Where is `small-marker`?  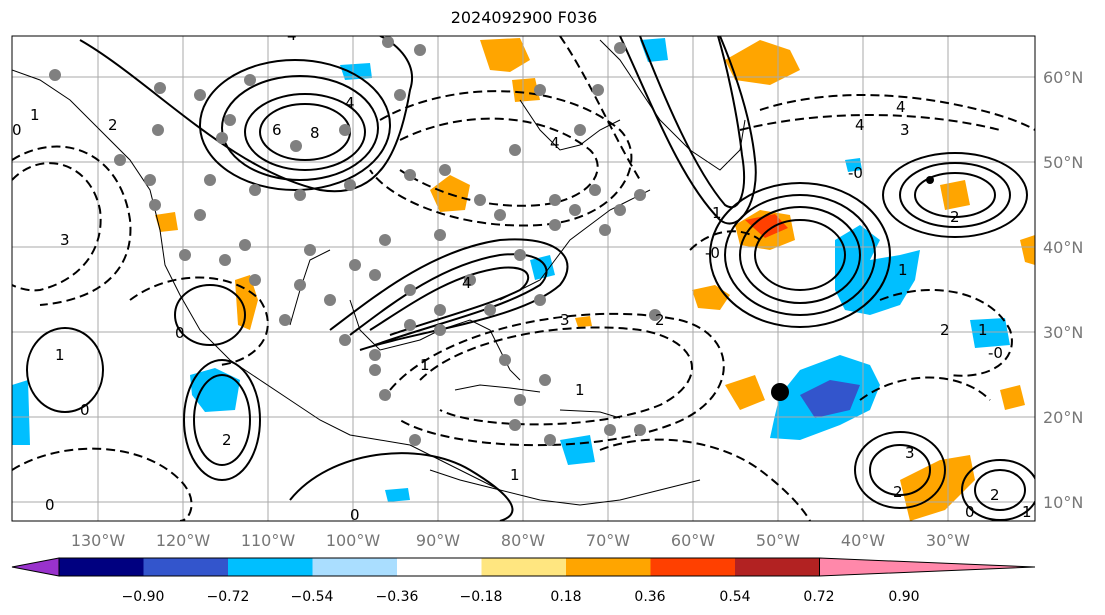 small-marker is located at coordinates (930, 180).